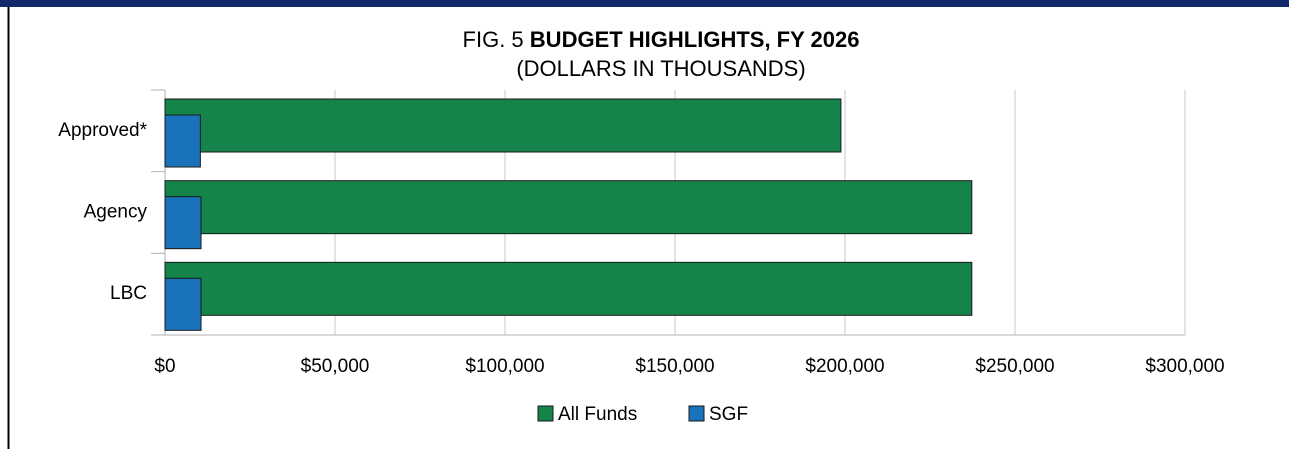  I want to click on title-label: FIG. 5, so click(493, 39).